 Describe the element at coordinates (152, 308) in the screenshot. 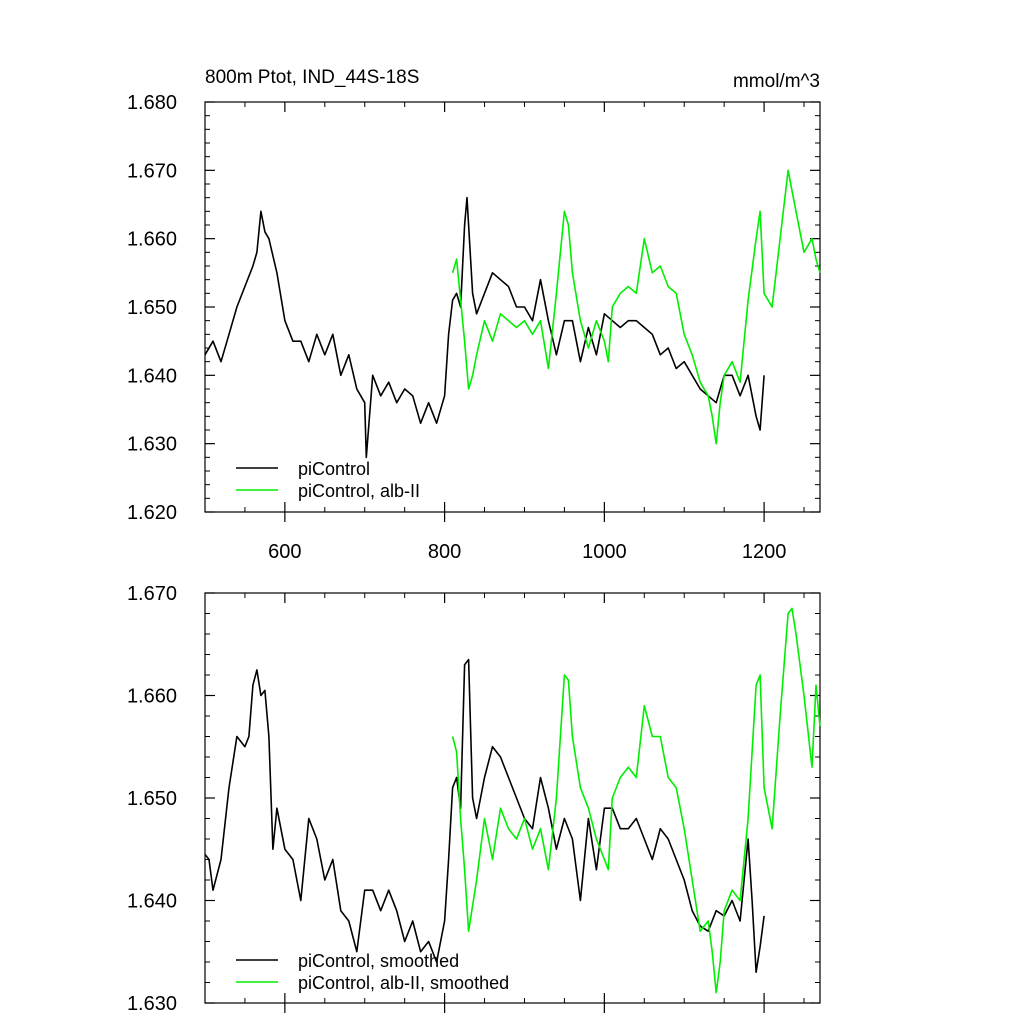

I see `top-ytick-label: 1.650` at that location.